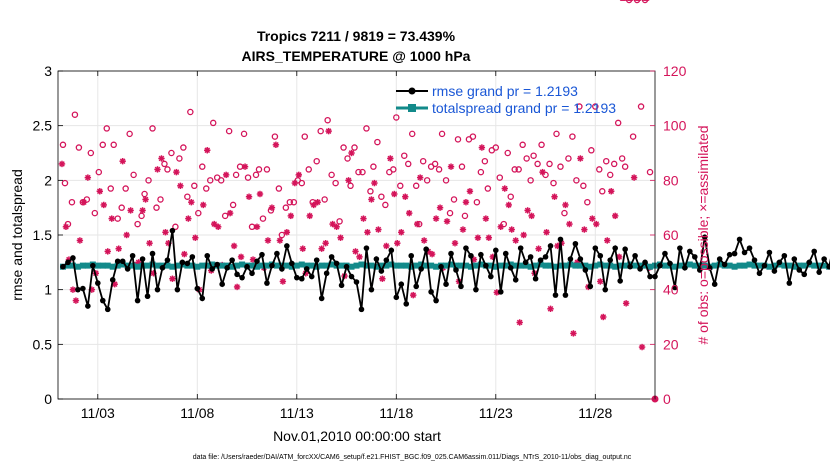 The width and height of the screenshot is (830, 470). I want to click on y-tick-label: 1, so click(48, 290).